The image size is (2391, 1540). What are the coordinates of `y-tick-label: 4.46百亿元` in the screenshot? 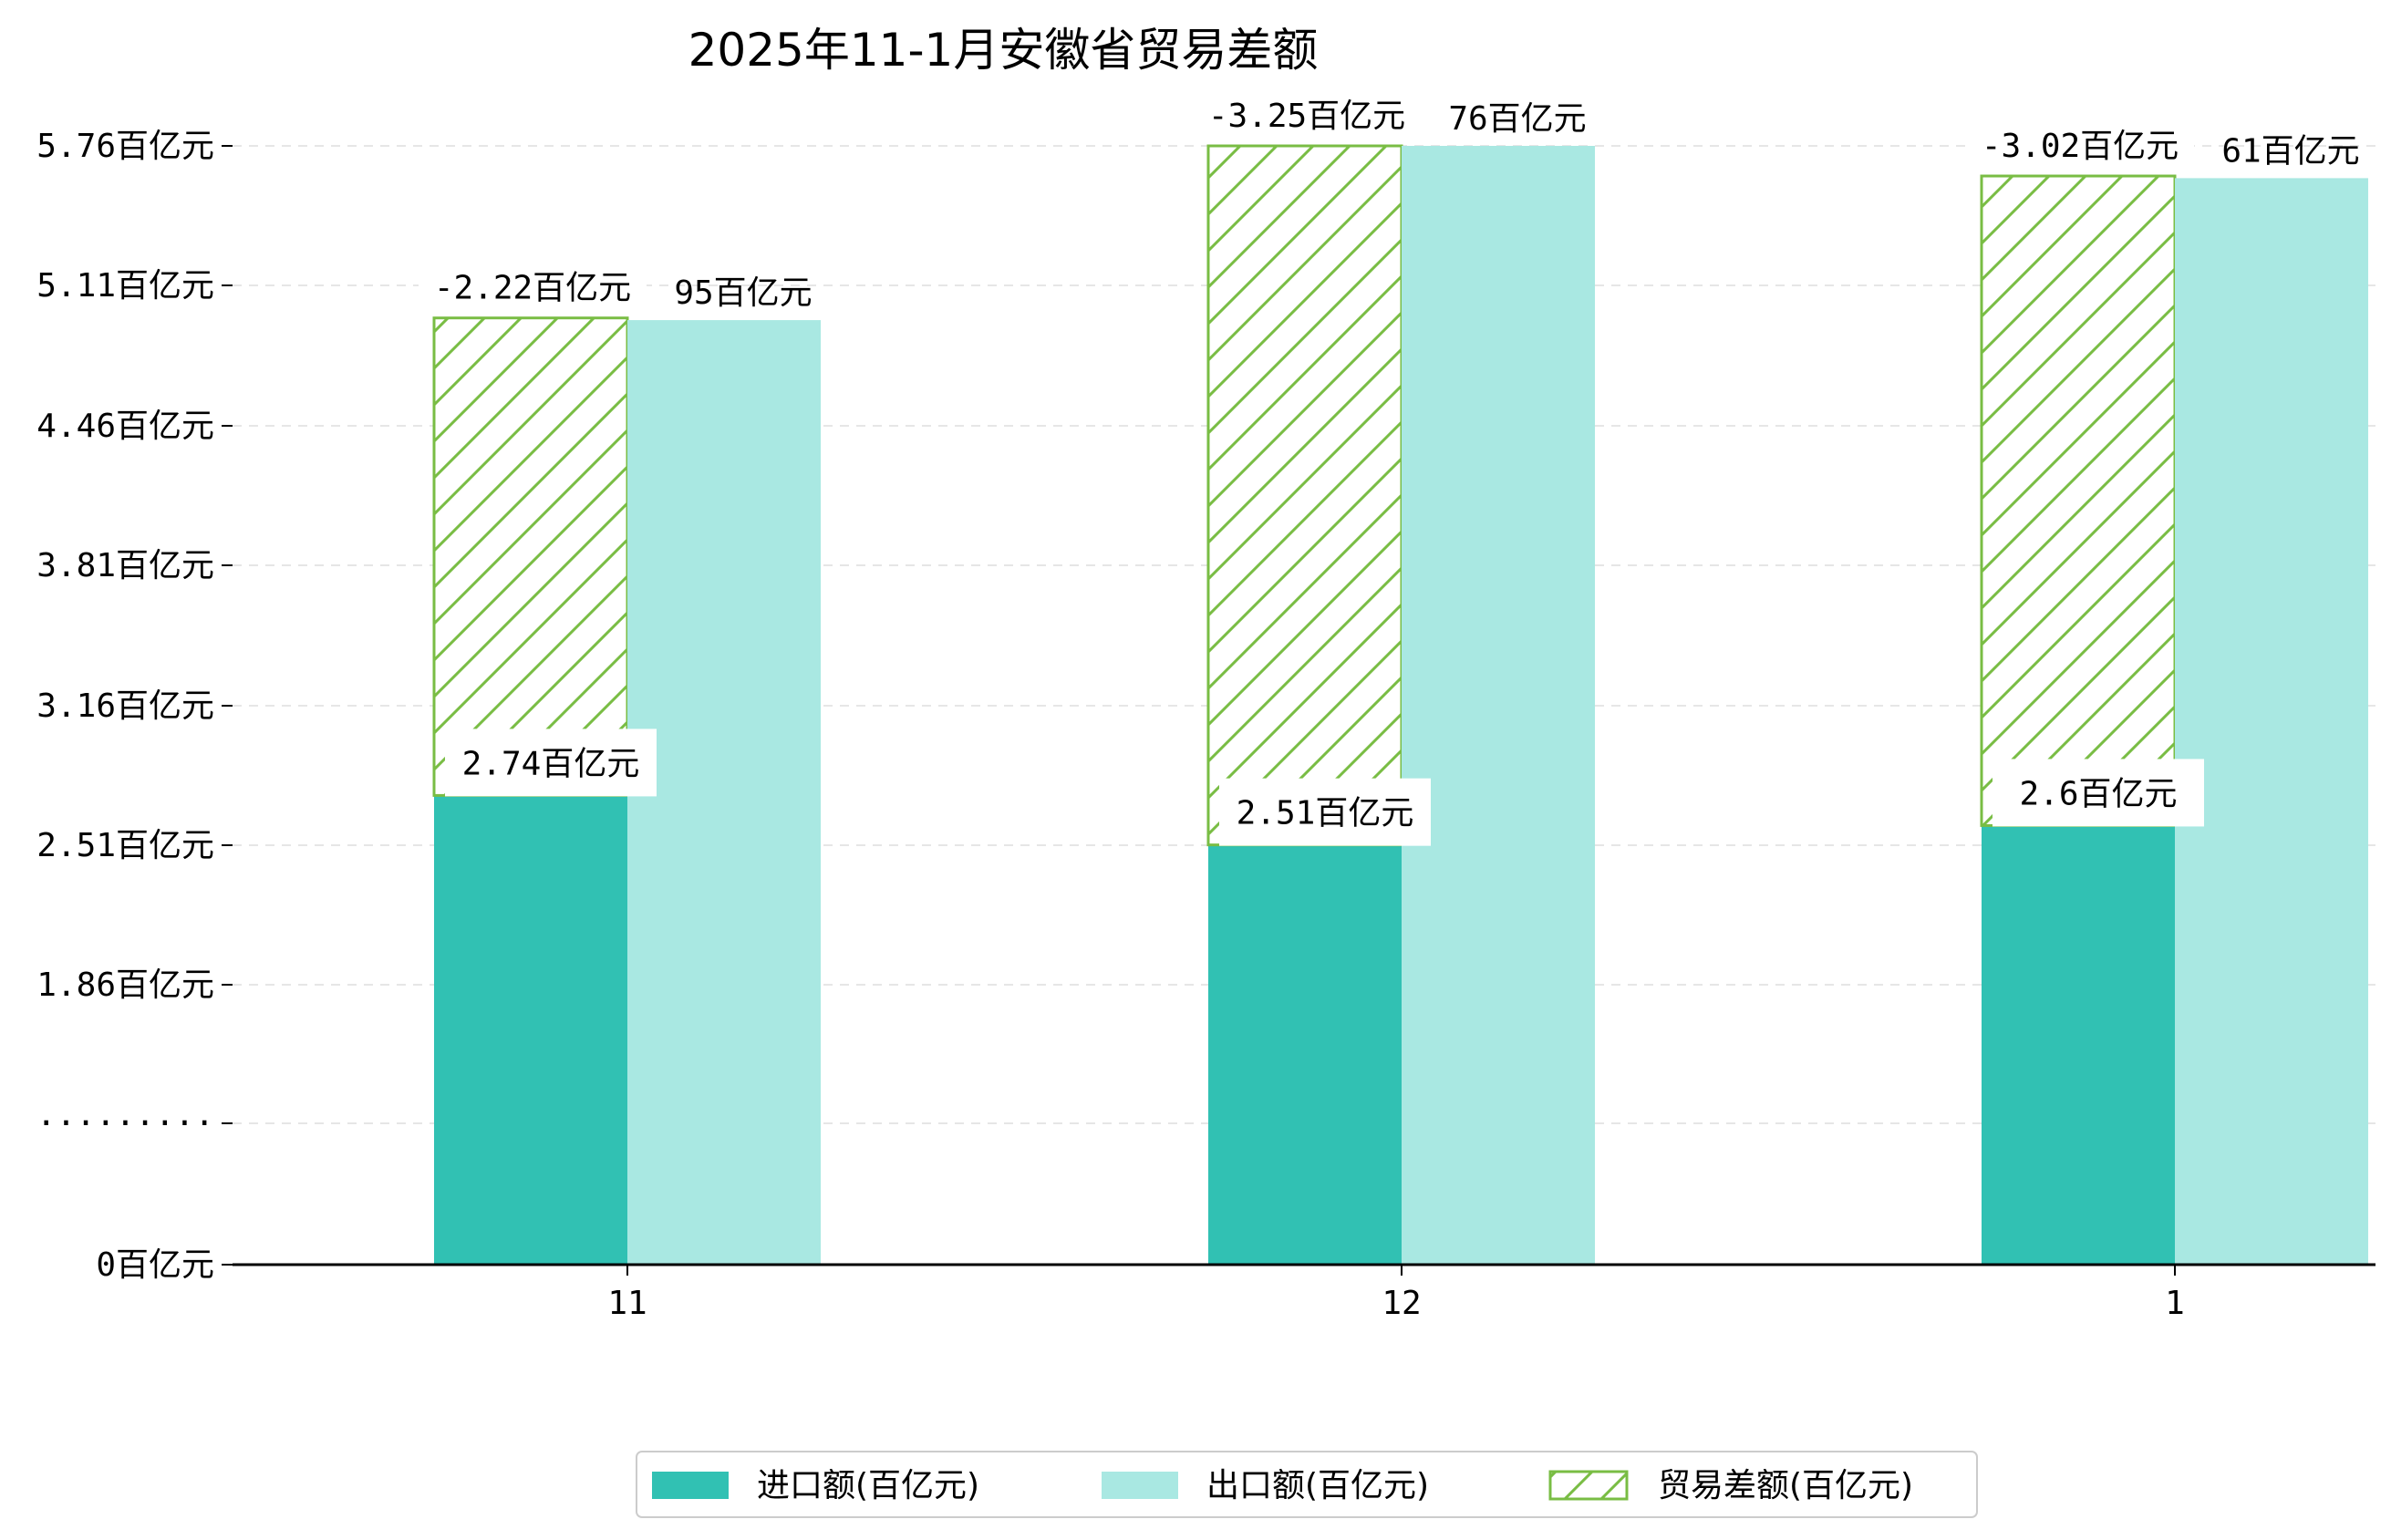 It's located at (125, 426).